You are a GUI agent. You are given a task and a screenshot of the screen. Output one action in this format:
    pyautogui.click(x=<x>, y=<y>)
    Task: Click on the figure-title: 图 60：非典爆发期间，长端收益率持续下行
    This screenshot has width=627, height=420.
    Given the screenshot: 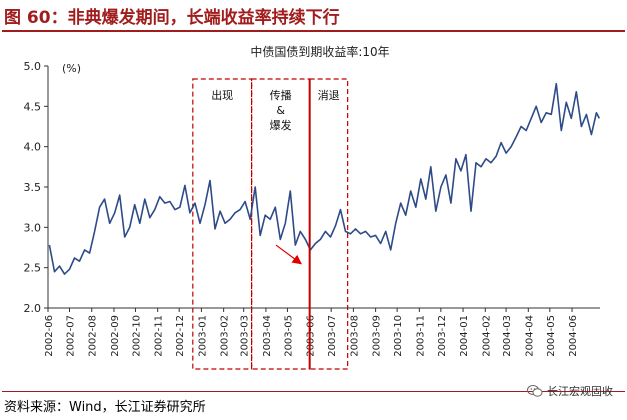 What is the action you would take?
    pyautogui.click(x=172, y=18)
    